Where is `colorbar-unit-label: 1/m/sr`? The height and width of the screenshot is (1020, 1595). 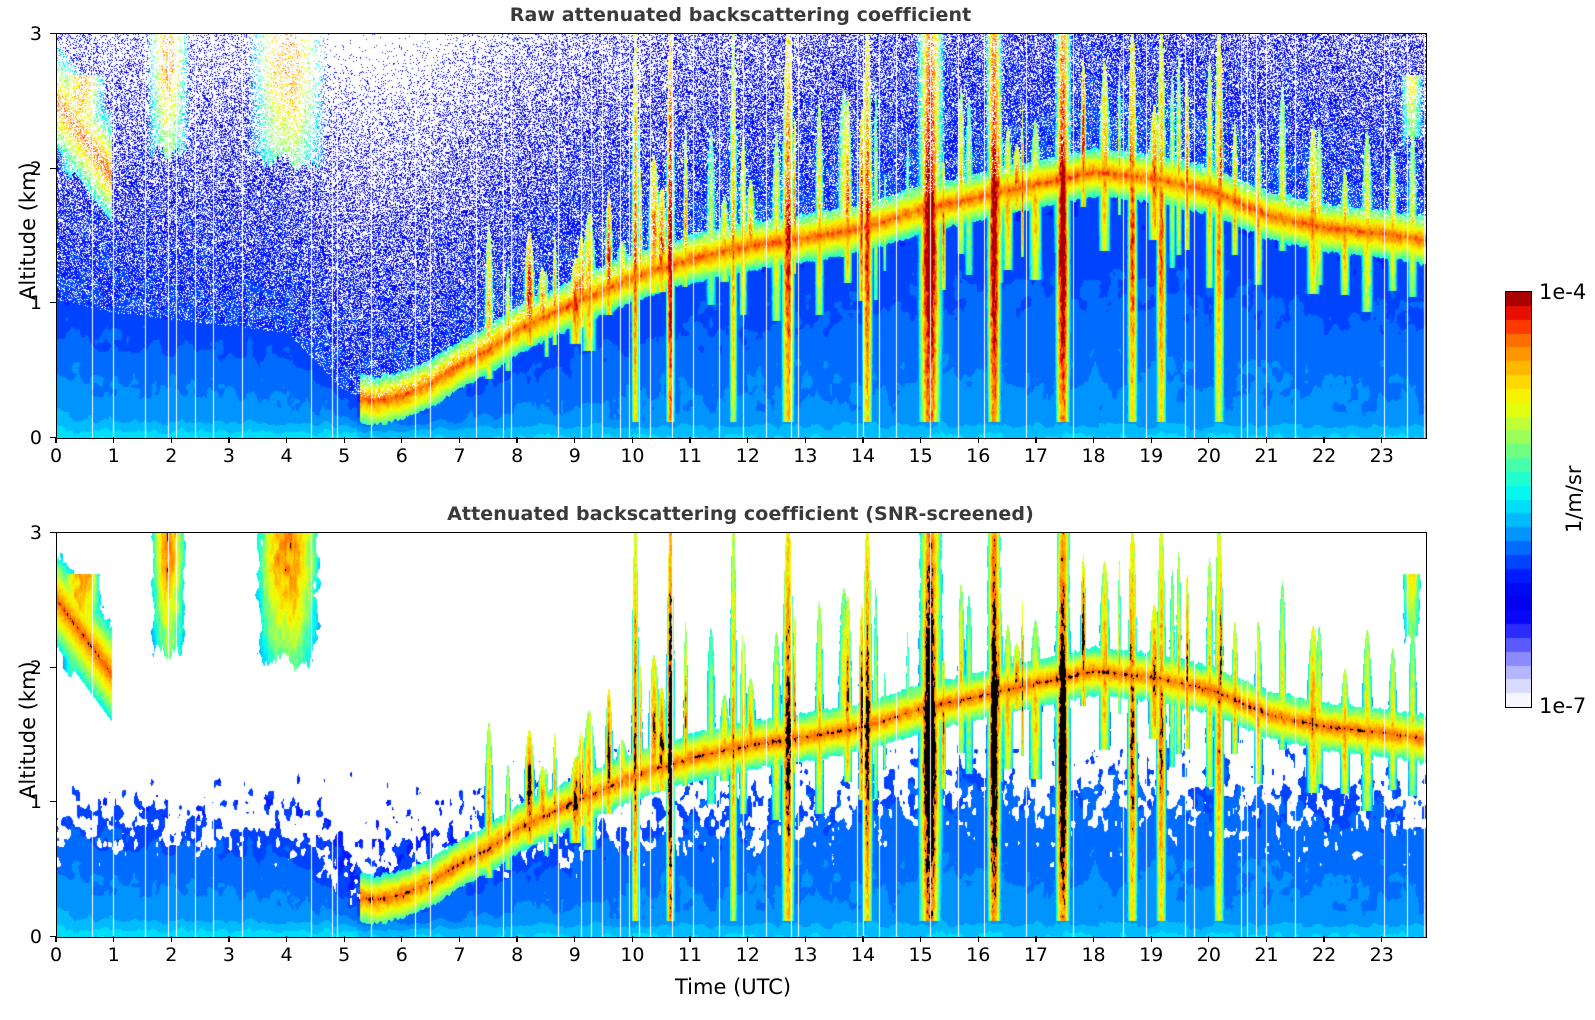 colorbar-unit-label: 1/m/sr is located at coordinates (1574, 499).